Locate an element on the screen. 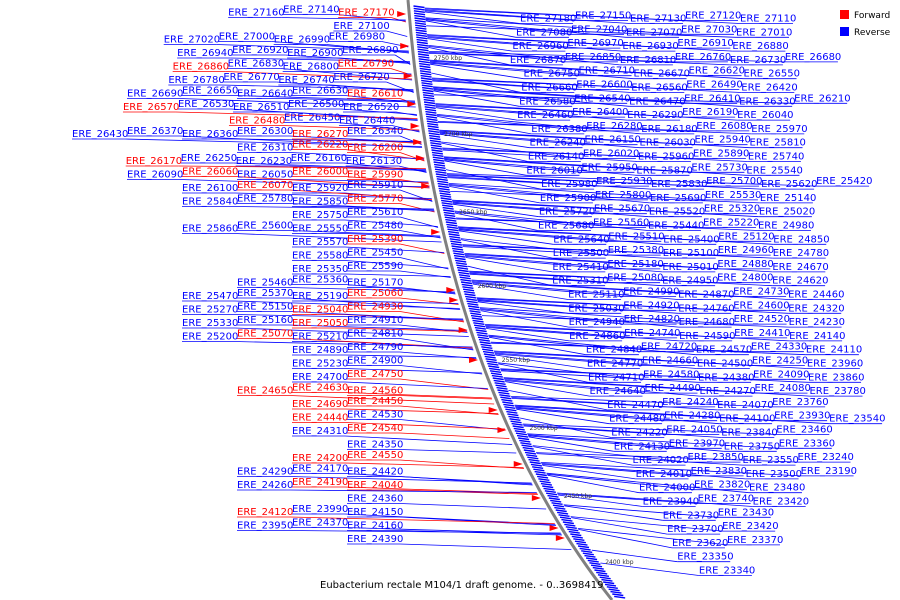 The image size is (900, 600). gene-label: ERE_23840 is located at coordinates (749, 433).